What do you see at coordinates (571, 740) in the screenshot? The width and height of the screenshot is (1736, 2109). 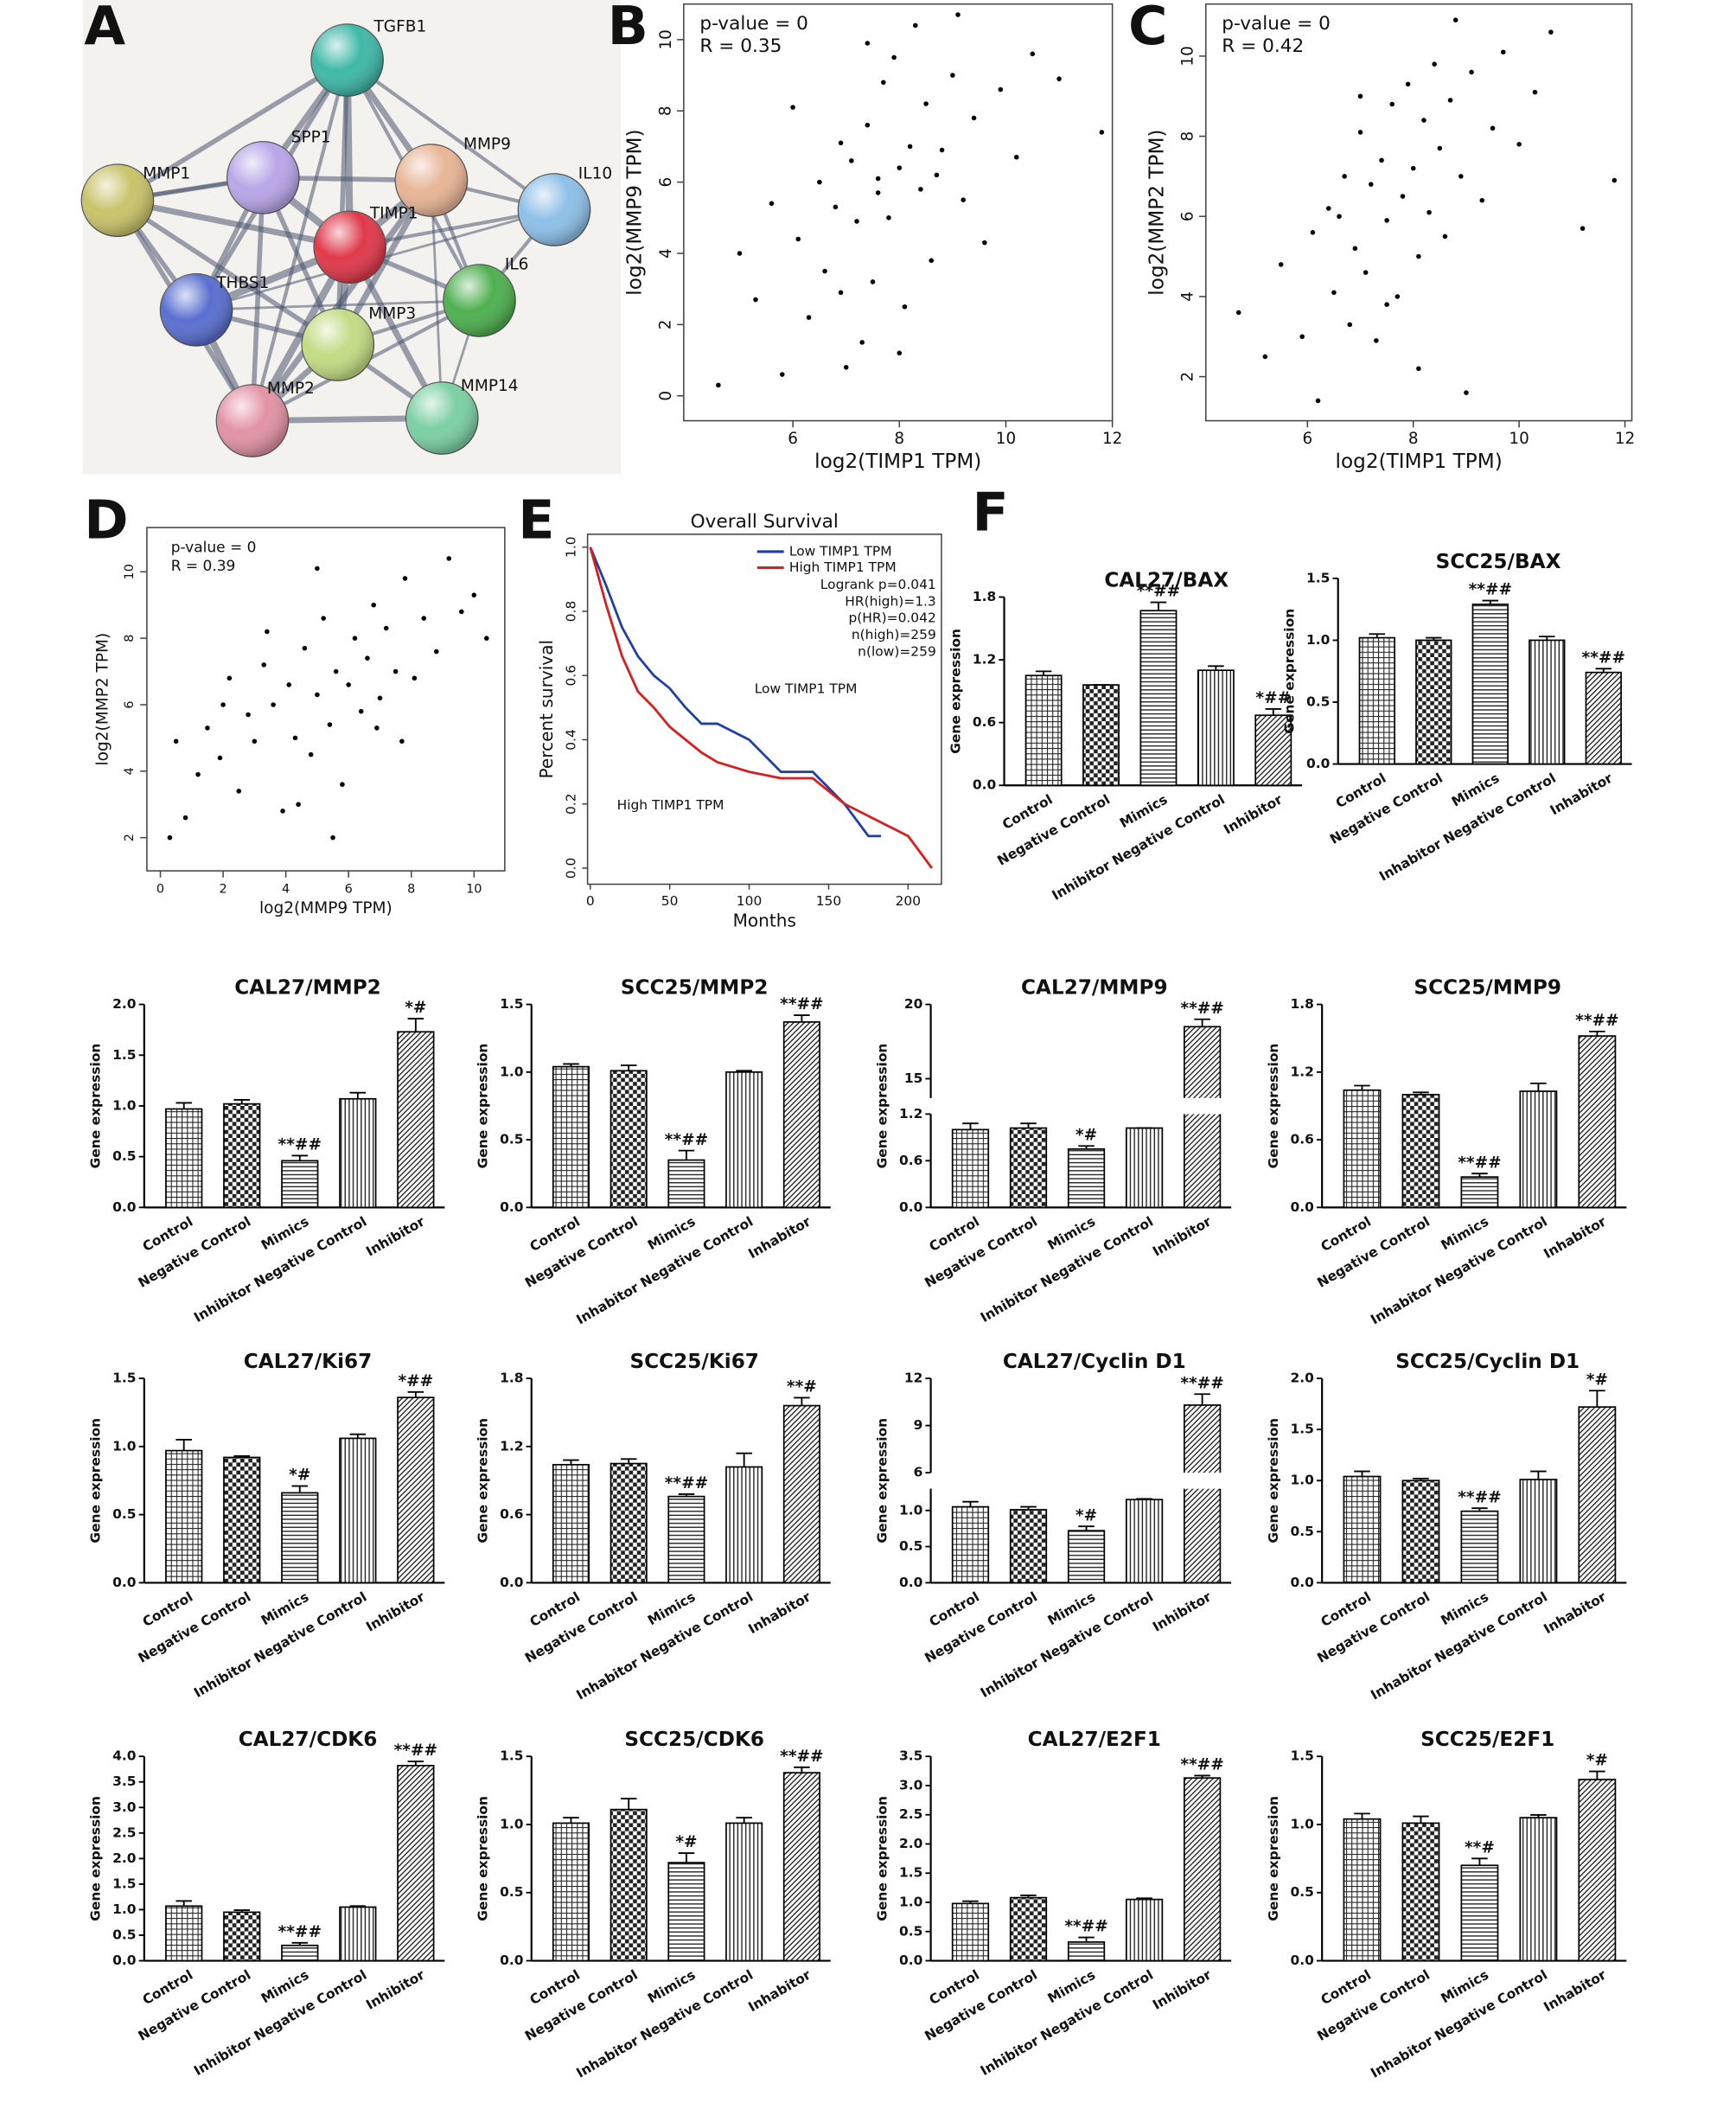 I see `y-tick-label: 0.4` at bounding box center [571, 740].